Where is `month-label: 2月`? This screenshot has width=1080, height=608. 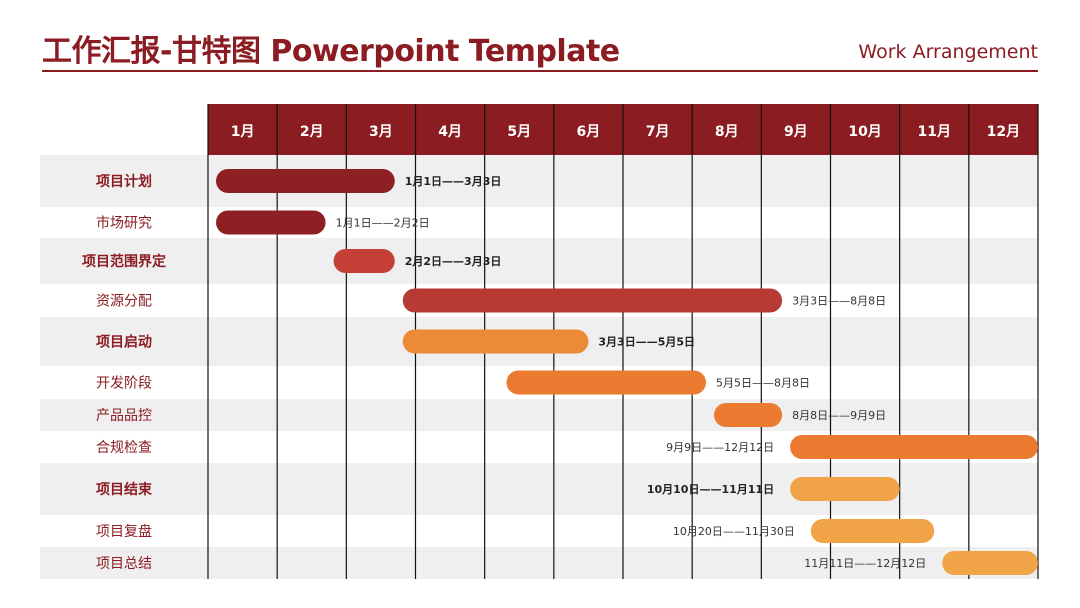 month-label: 2月 is located at coordinates (312, 132).